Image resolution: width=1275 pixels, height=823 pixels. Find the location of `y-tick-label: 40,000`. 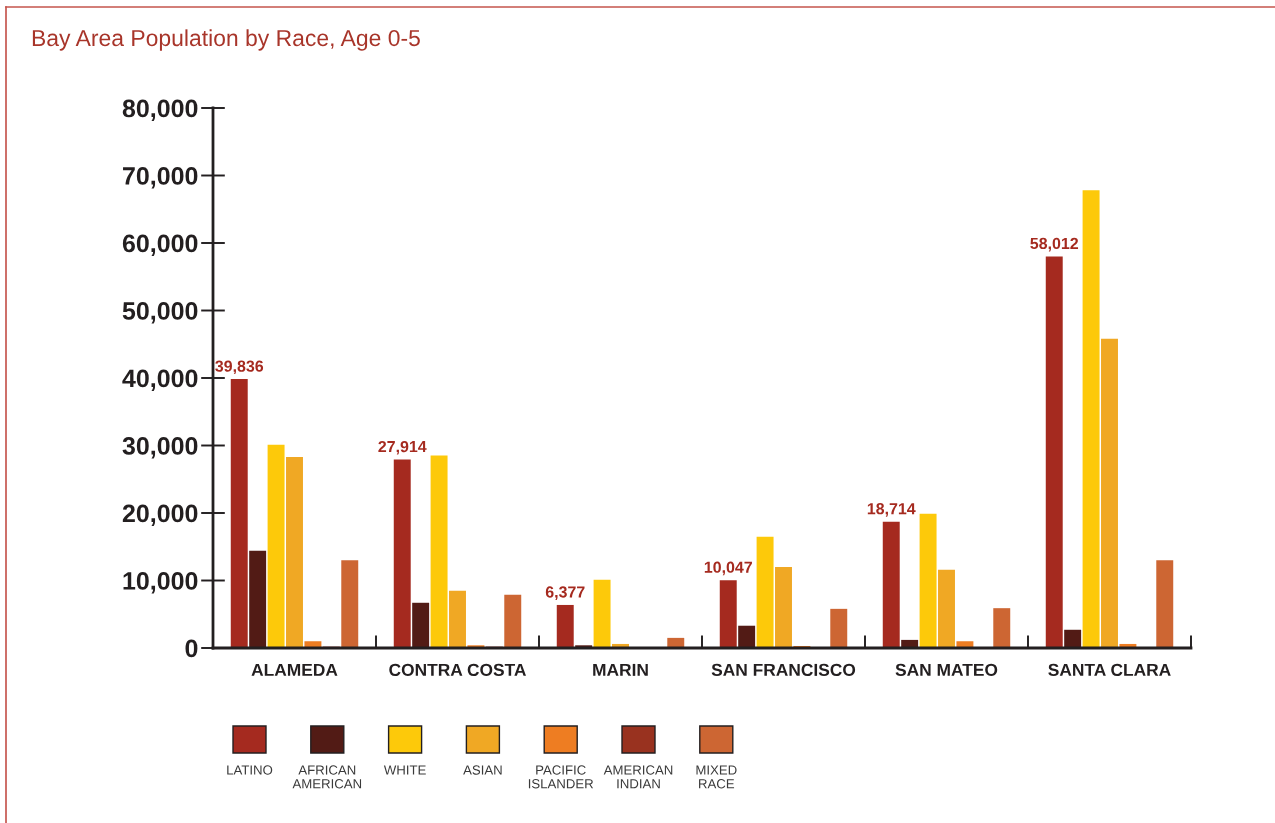

y-tick-label: 40,000 is located at coordinates (160, 380).